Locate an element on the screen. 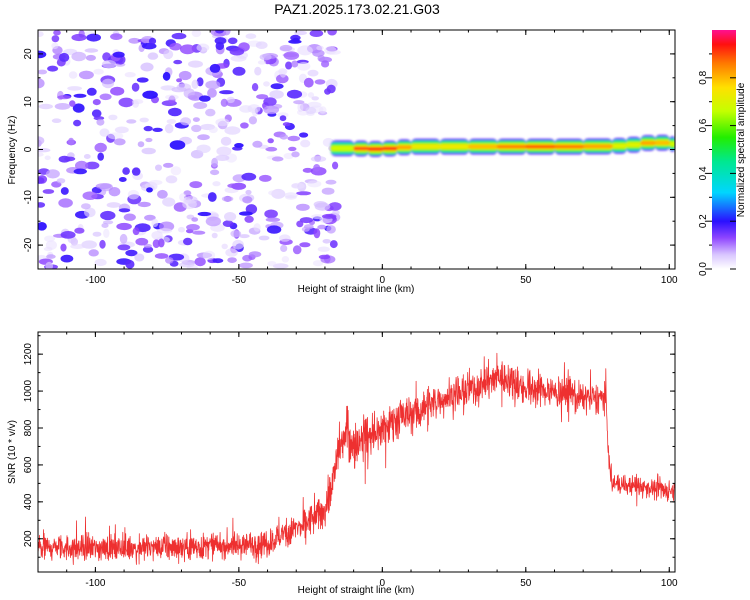  y-tick-label: 0 is located at coordinates (28, 149).